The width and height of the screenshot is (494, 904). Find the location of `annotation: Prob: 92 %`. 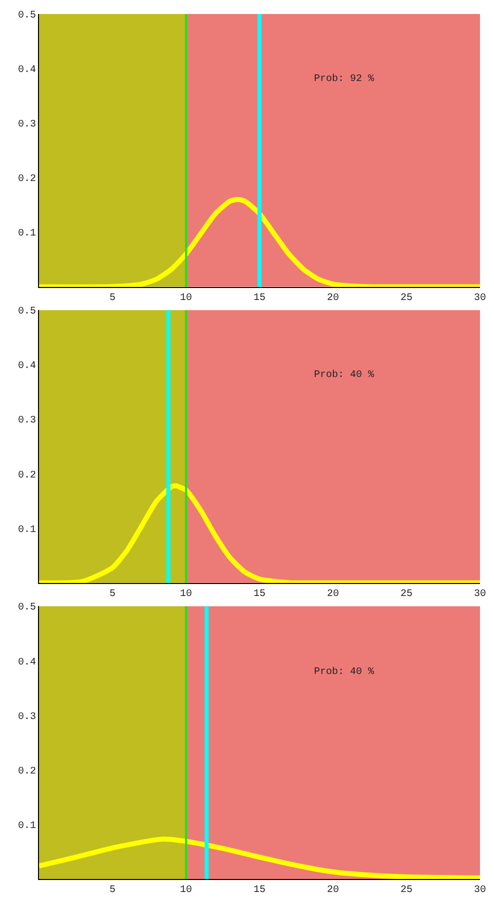

annotation: Prob: 92 % is located at coordinates (344, 79).